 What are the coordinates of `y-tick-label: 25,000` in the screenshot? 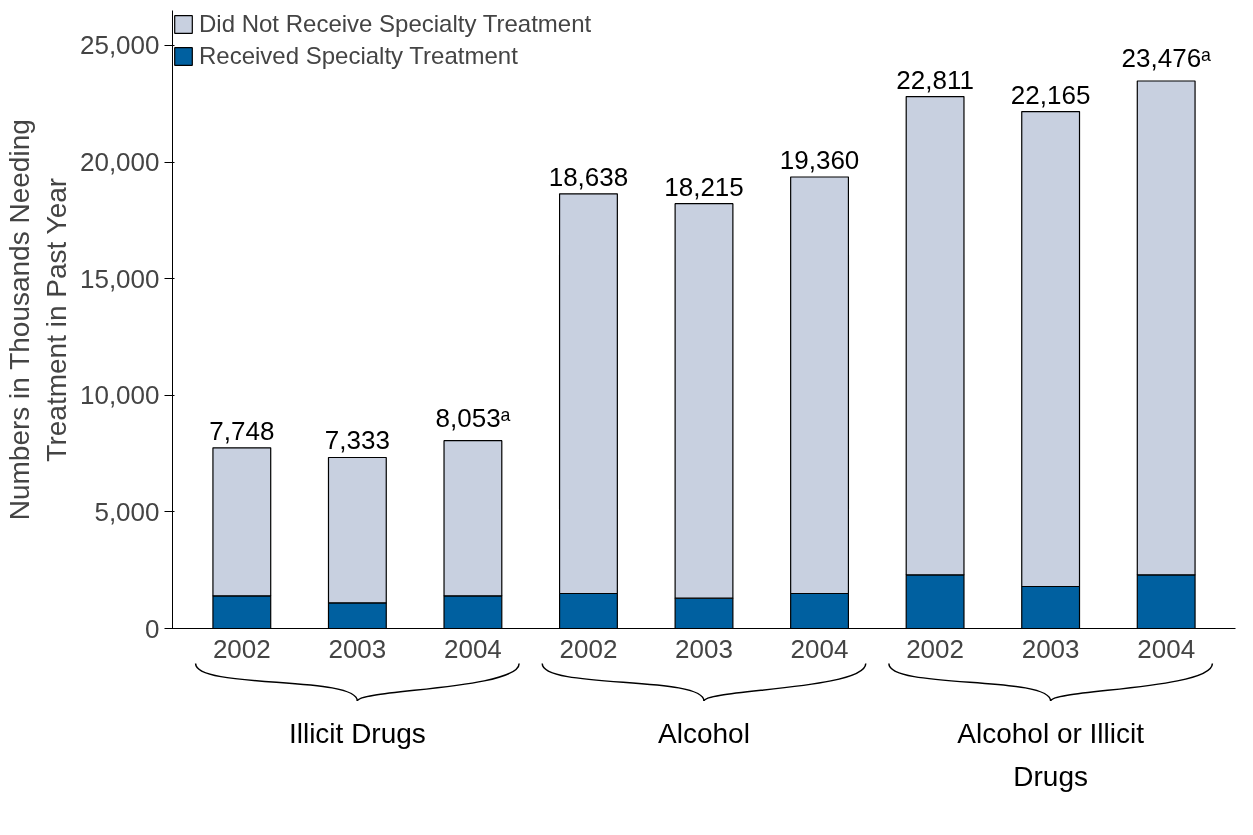 It's located at (119, 45).